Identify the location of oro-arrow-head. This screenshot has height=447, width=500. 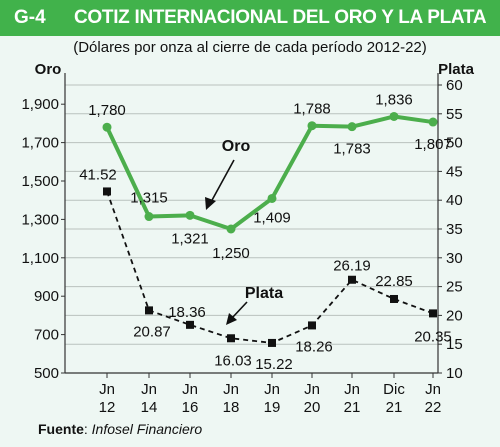
(210, 203).